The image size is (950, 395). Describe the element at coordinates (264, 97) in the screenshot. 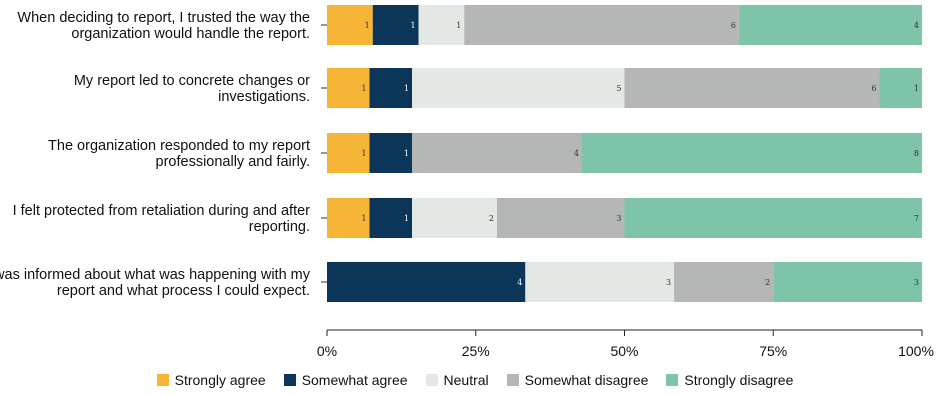

I see `category-label: investigations.` at that location.